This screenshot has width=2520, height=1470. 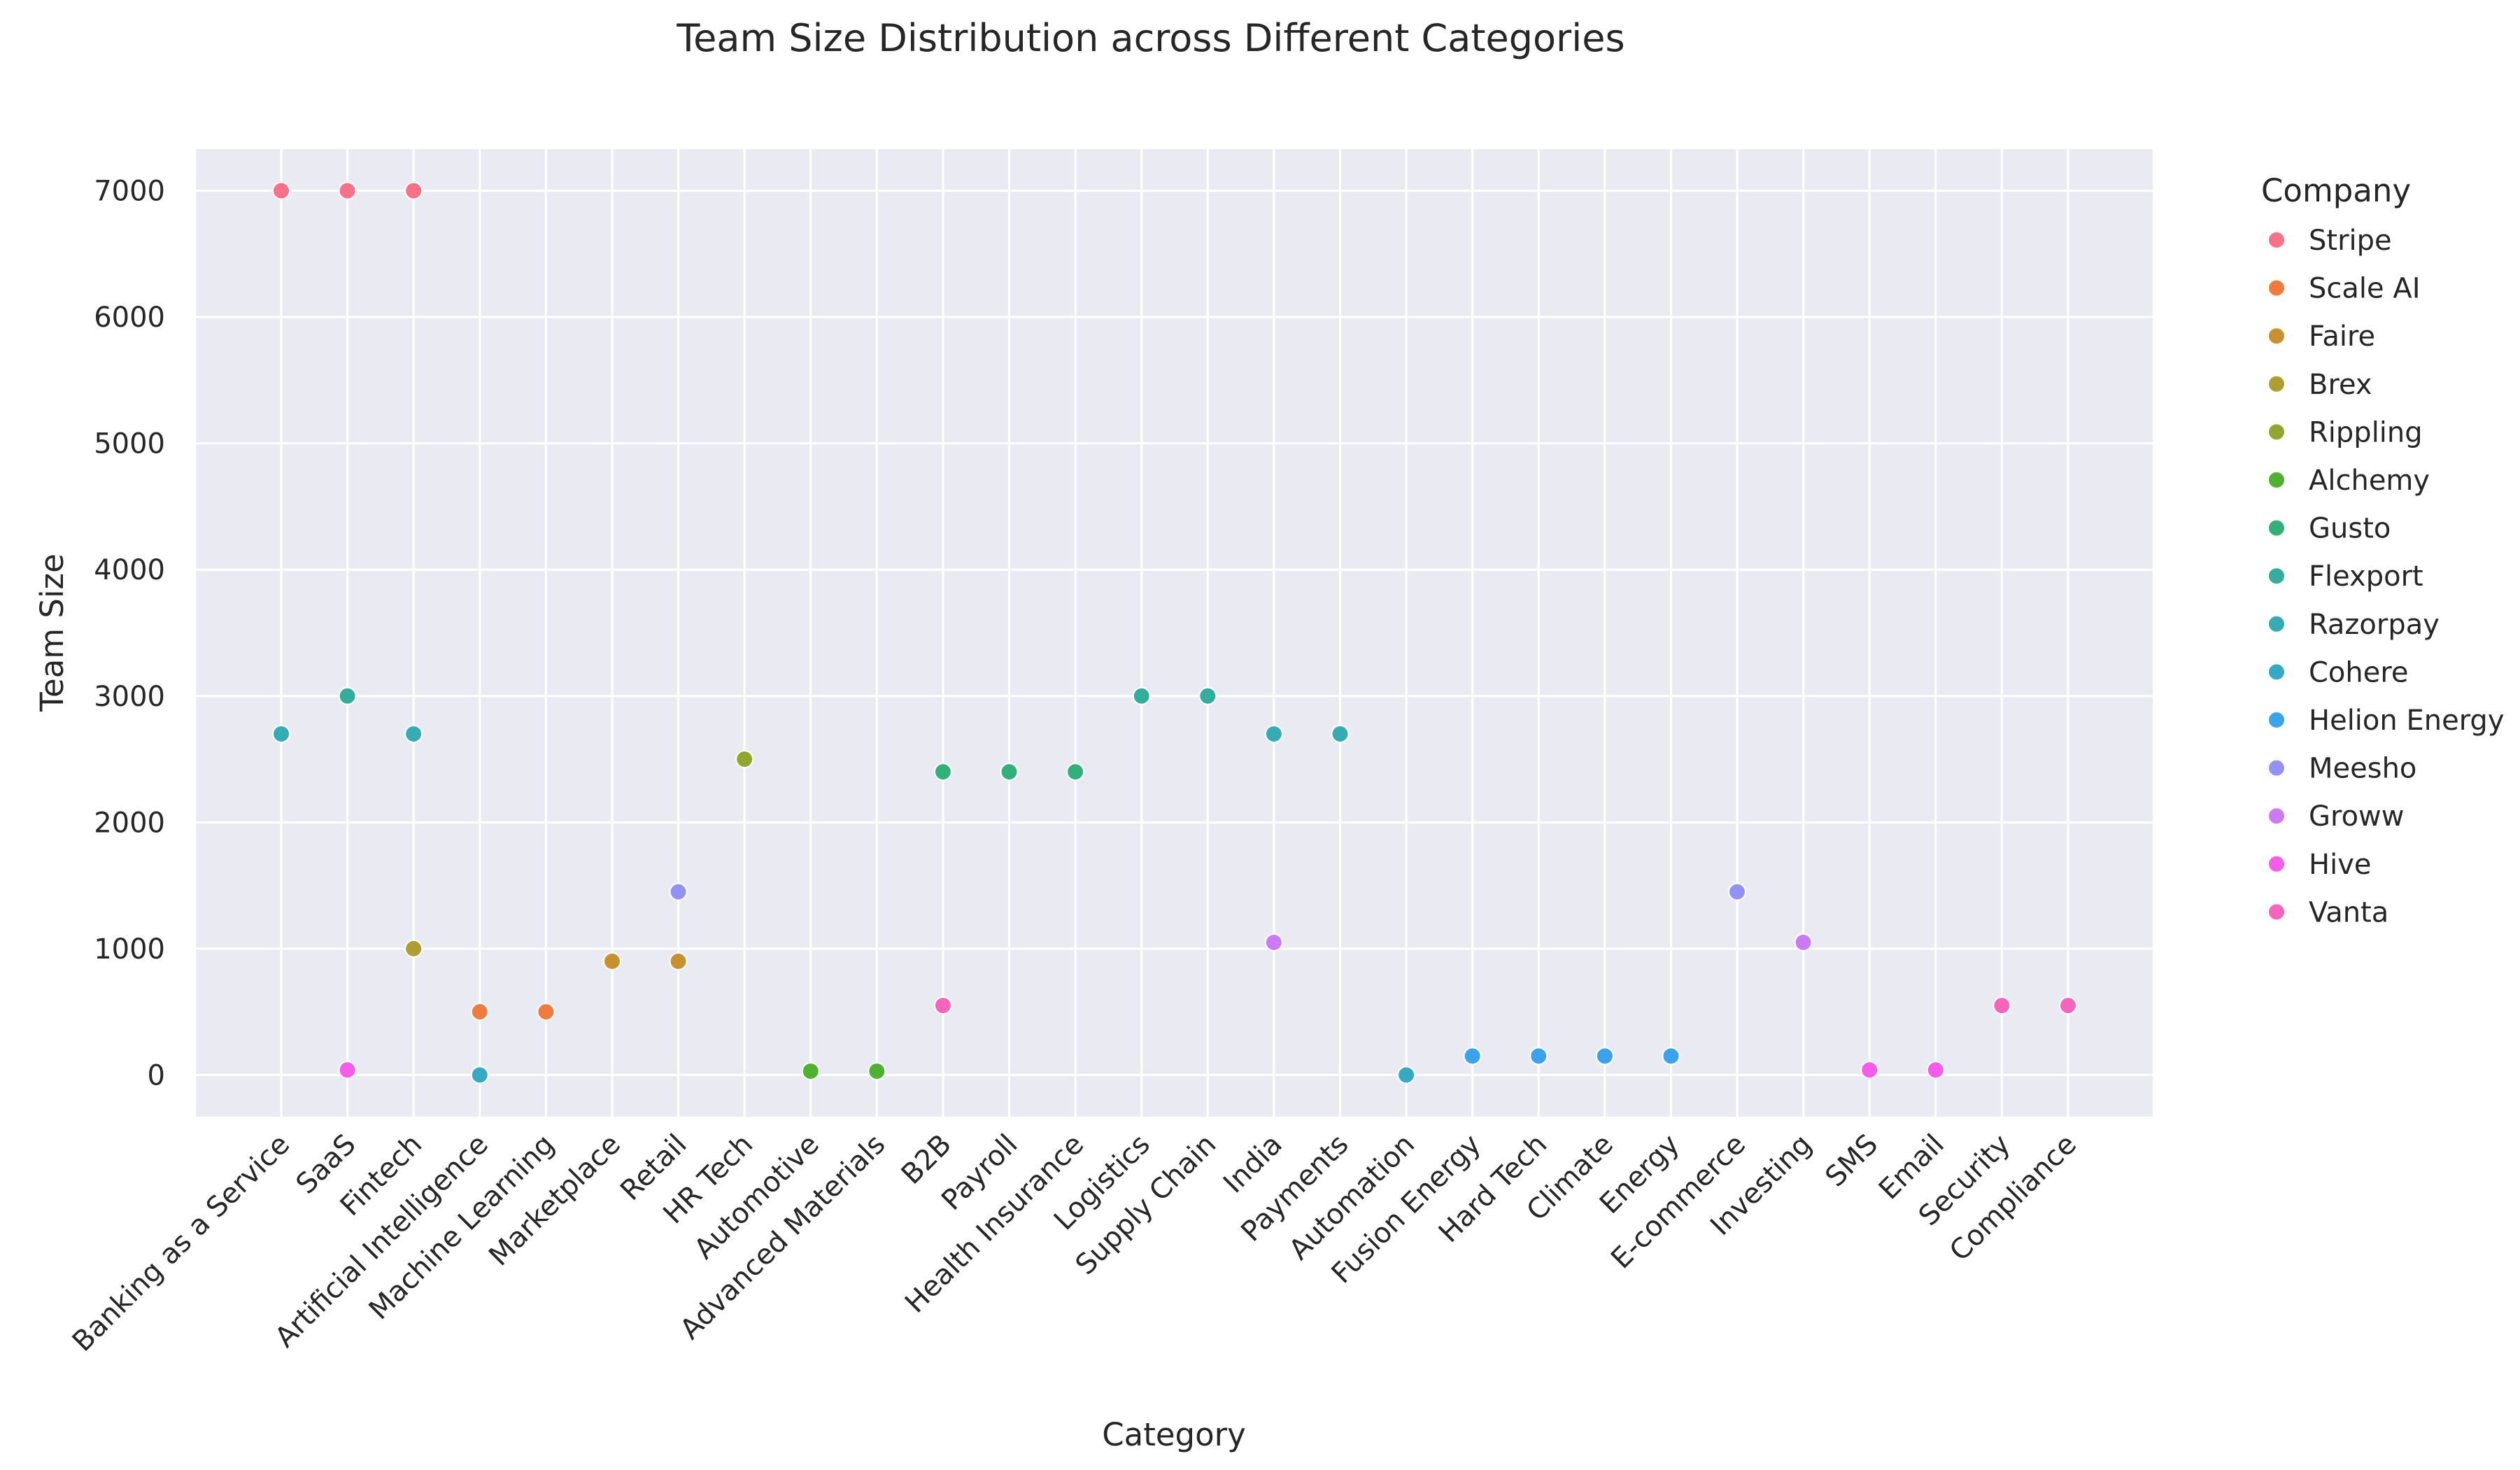 What do you see at coordinates (2366, 576) in the screenshot?
I see `legend-label: Flexport` at bounding box center [2366, 576].